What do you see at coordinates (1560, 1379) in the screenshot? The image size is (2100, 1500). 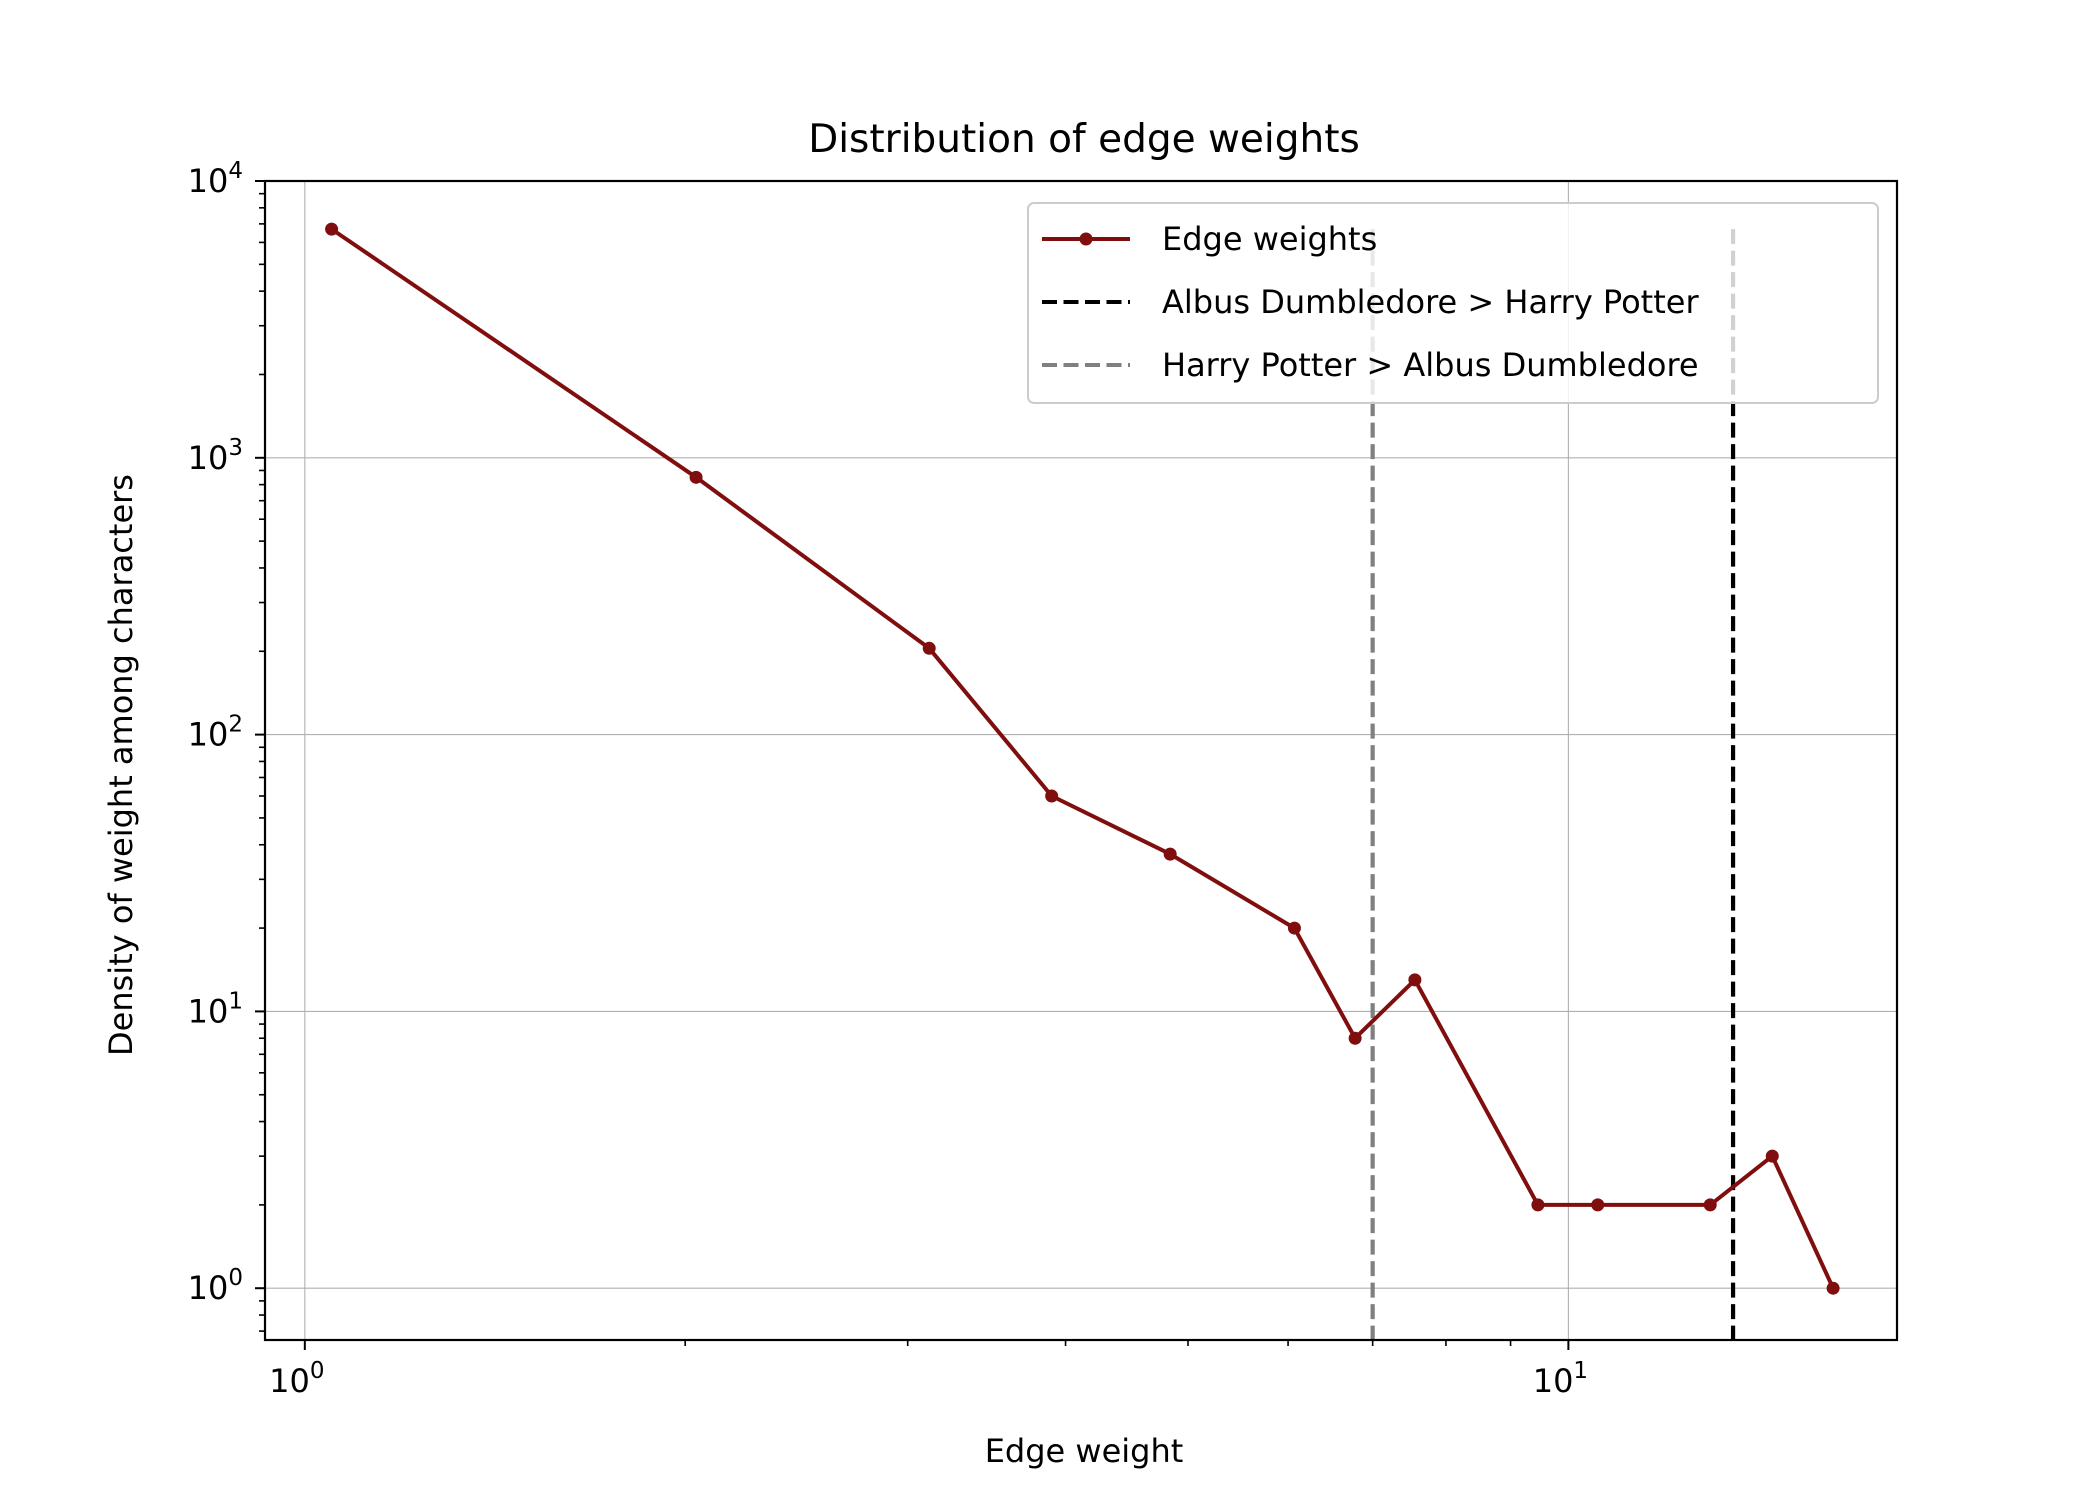 I see `x-tick-label-1: 10¹` at bounding box center [1560, 1379].